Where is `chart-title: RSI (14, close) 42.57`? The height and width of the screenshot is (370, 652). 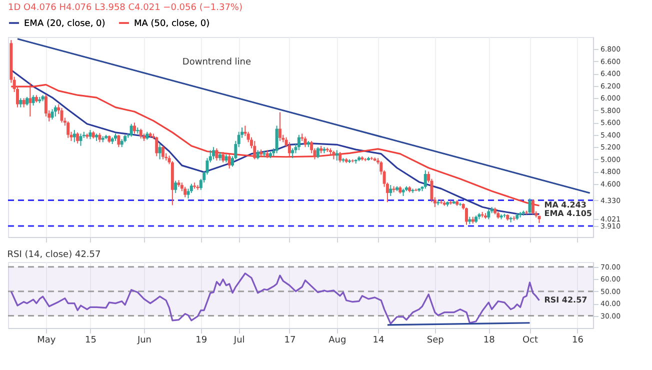 chart-title: RSI (14, close) 42.57 is located at coordinates (54, 255).